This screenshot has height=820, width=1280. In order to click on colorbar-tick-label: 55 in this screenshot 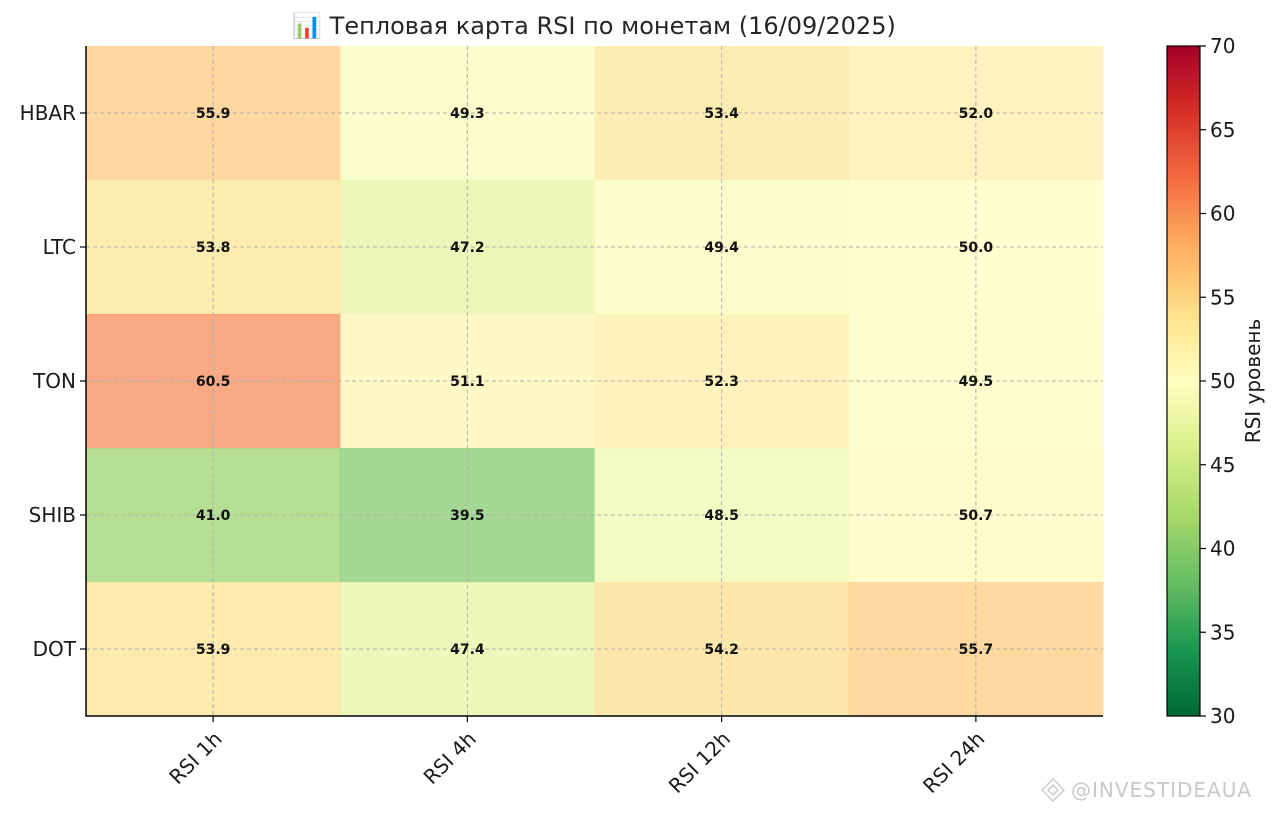, I will do `click(1222, 297)`.